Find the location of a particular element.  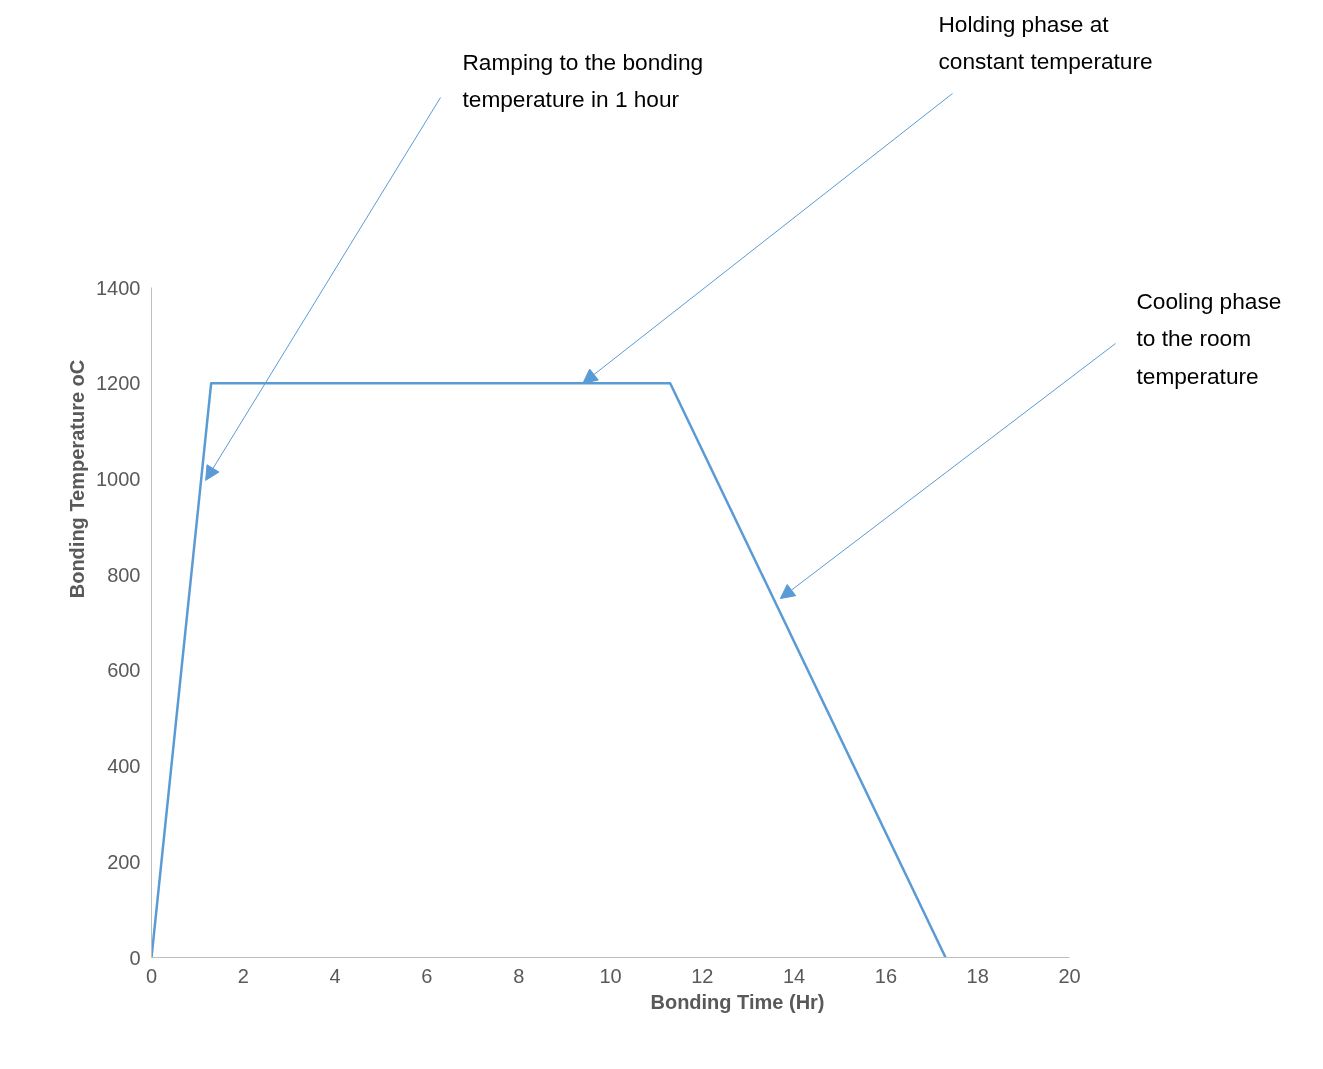

y-tick-label: 1000 is located at coordinates (118, 478).